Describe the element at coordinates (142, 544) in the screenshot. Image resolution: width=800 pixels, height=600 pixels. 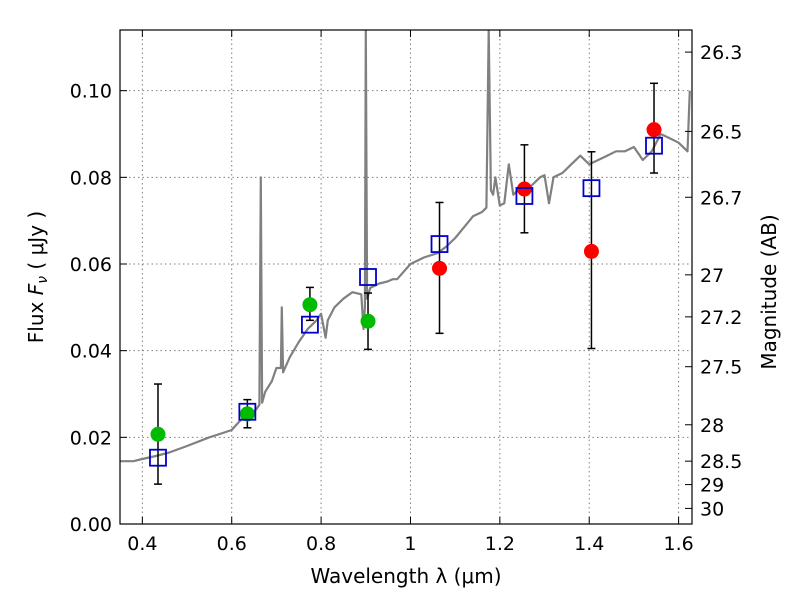
I see `x-tick-label: 0.4` at that location.